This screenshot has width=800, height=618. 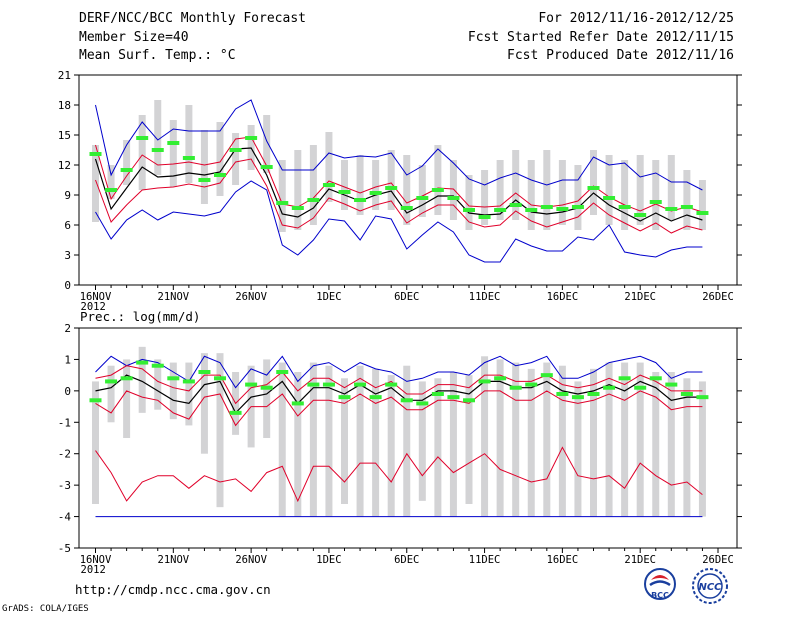 I want to click on prec-red-upper-line, so click(x=399, y=385).